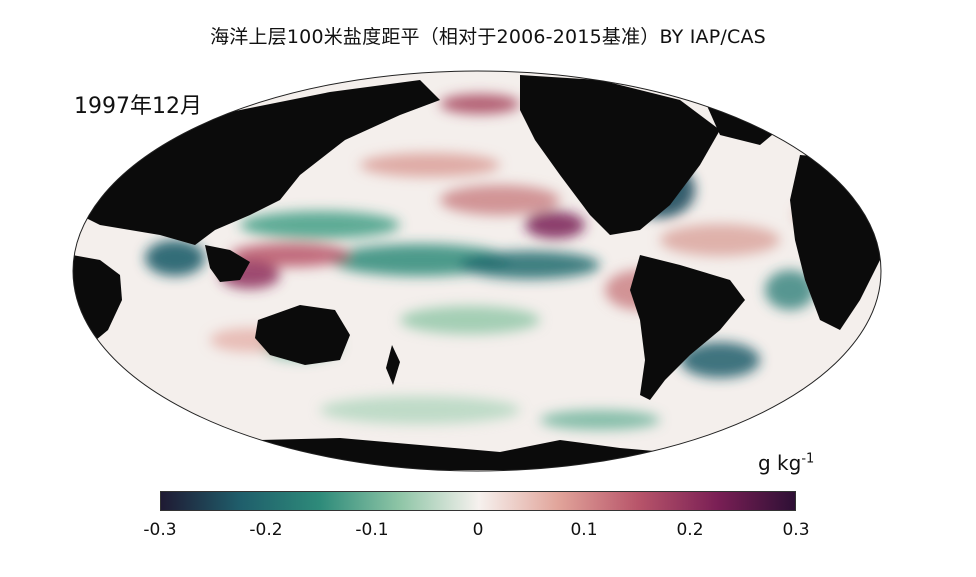  I want to click on colorbar-tick-label: 0.2, so click(690, 530).